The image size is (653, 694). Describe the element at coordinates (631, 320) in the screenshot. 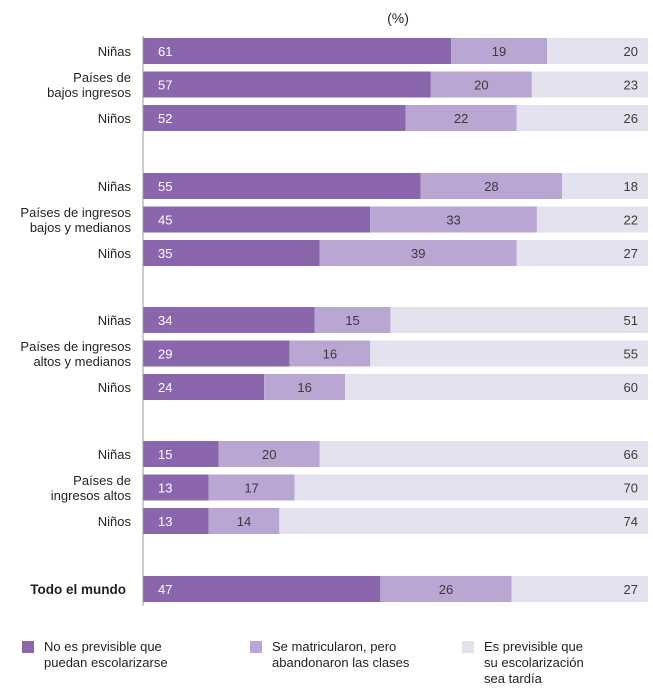

I see `value-label-g2-r0-s2: 51` at that location.